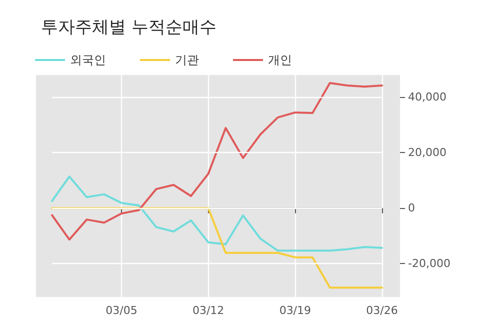 The height and width of the screenshot is (323, 500). Describe the element at coordinates (427, 153) in the screenshot. I see `y-tick-label: 20,000` at that location.